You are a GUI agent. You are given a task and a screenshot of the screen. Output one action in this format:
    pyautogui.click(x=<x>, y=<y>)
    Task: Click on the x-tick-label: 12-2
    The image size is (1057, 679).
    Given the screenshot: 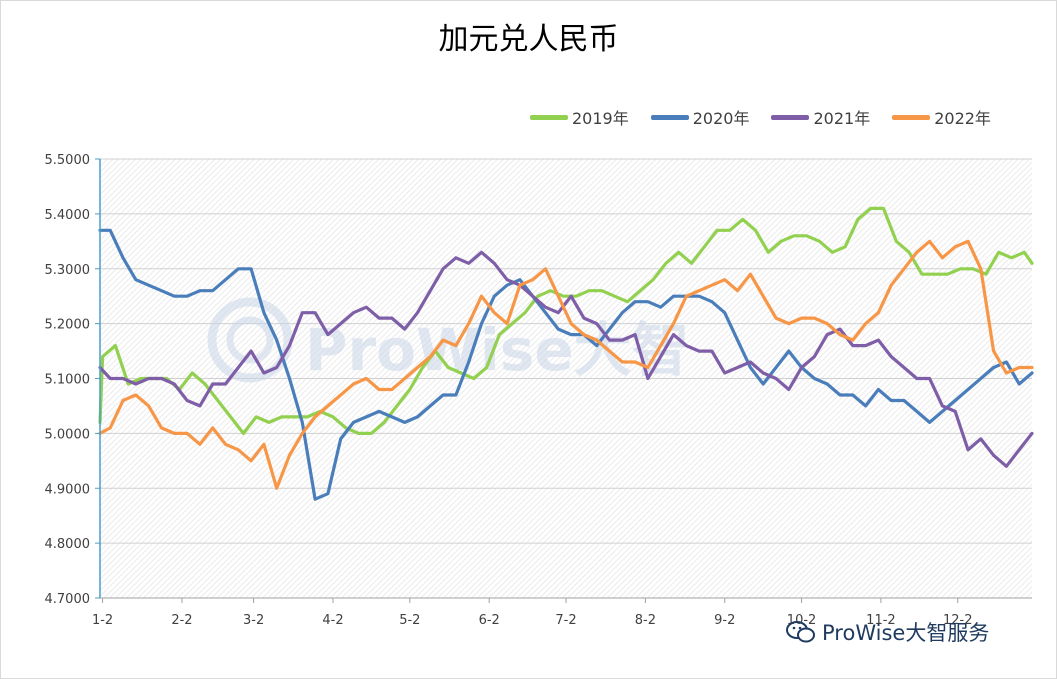 What is the action you would take?
    pyautogui.click(x=958, y=620)
    